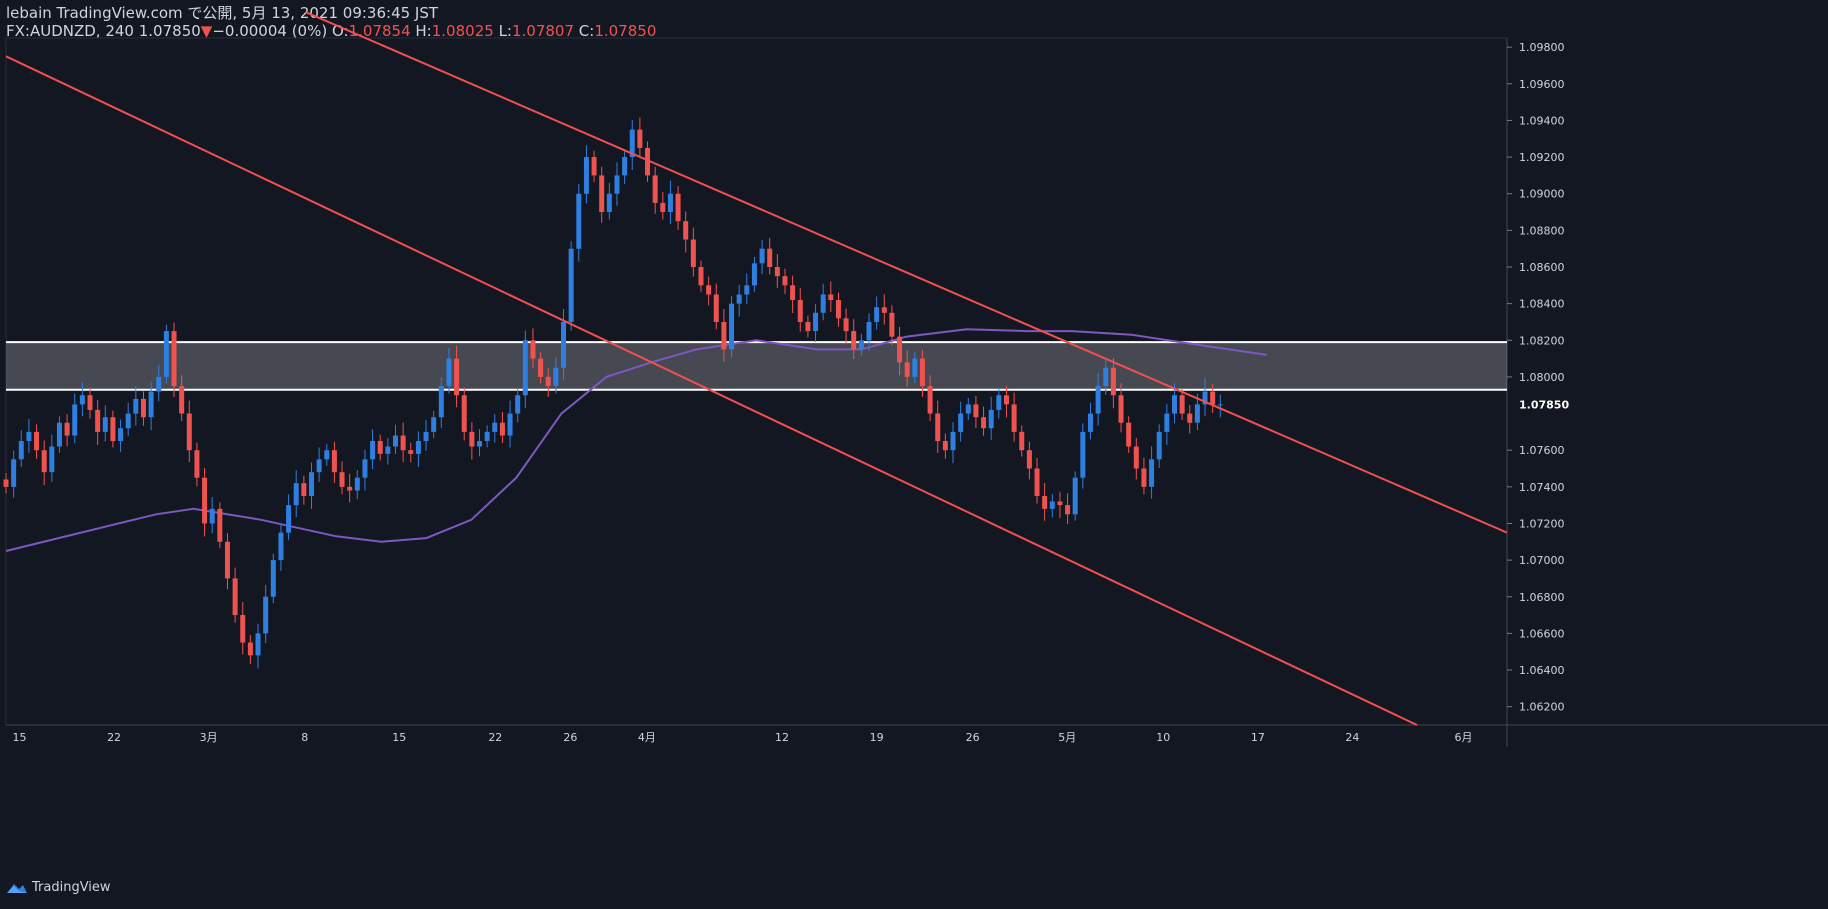 The image size is (1828, 909). Describe the element at coordinates (209, 737) in the screenshot. I see `time-tick-label: 3月` at that location.